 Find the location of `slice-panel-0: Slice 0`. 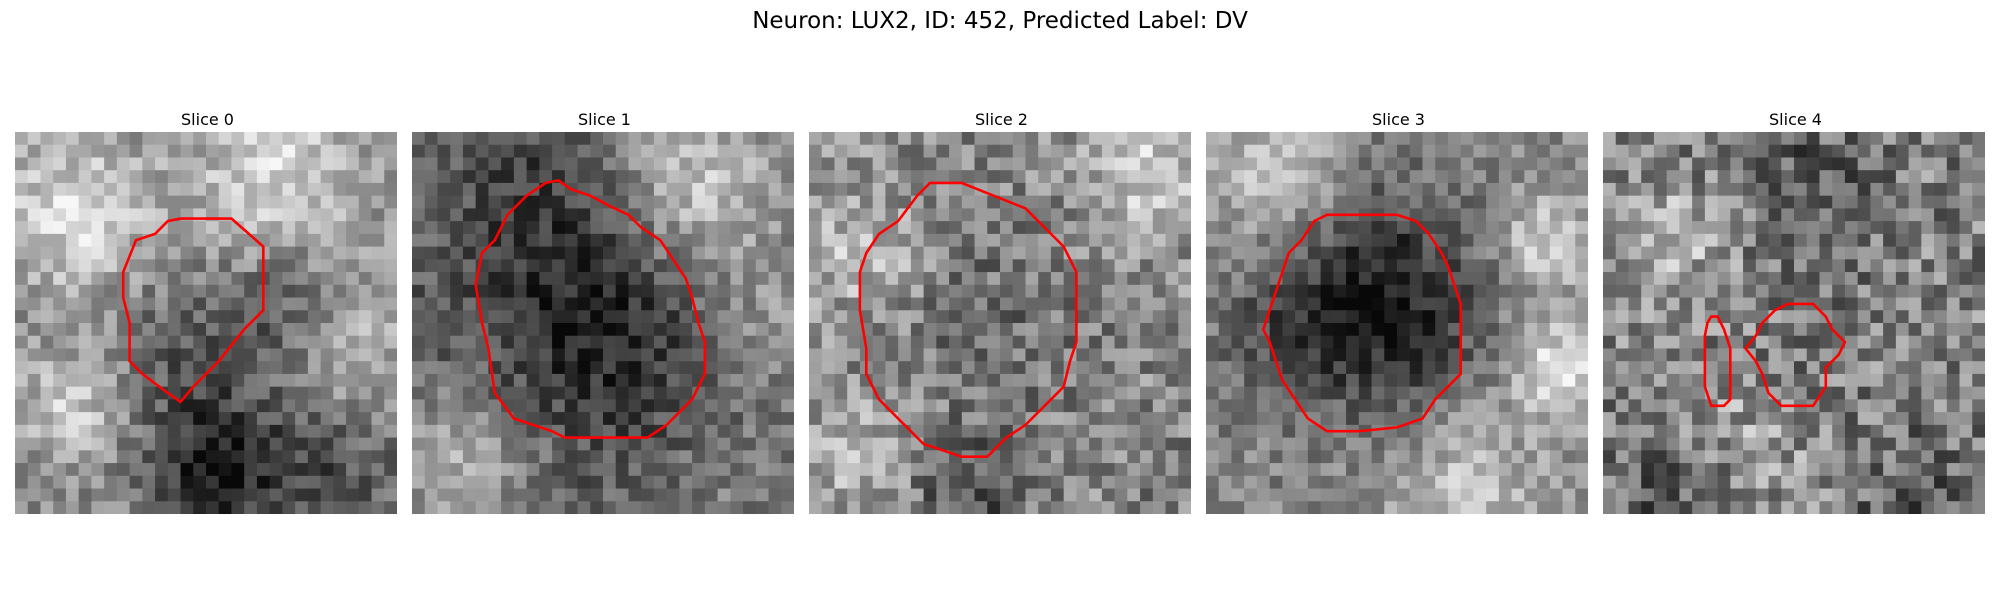

slice-panel-0: Slice 0 is located at coordinates (207, 311).